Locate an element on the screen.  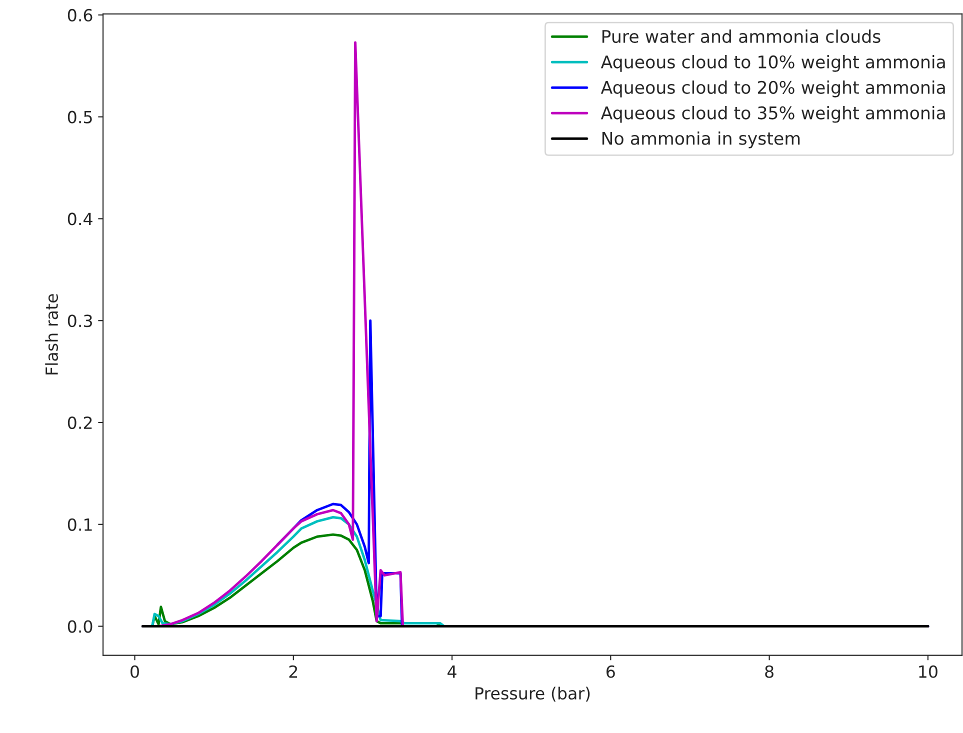
legend-label: No ammonia in system is located at coordinates (701, 139).